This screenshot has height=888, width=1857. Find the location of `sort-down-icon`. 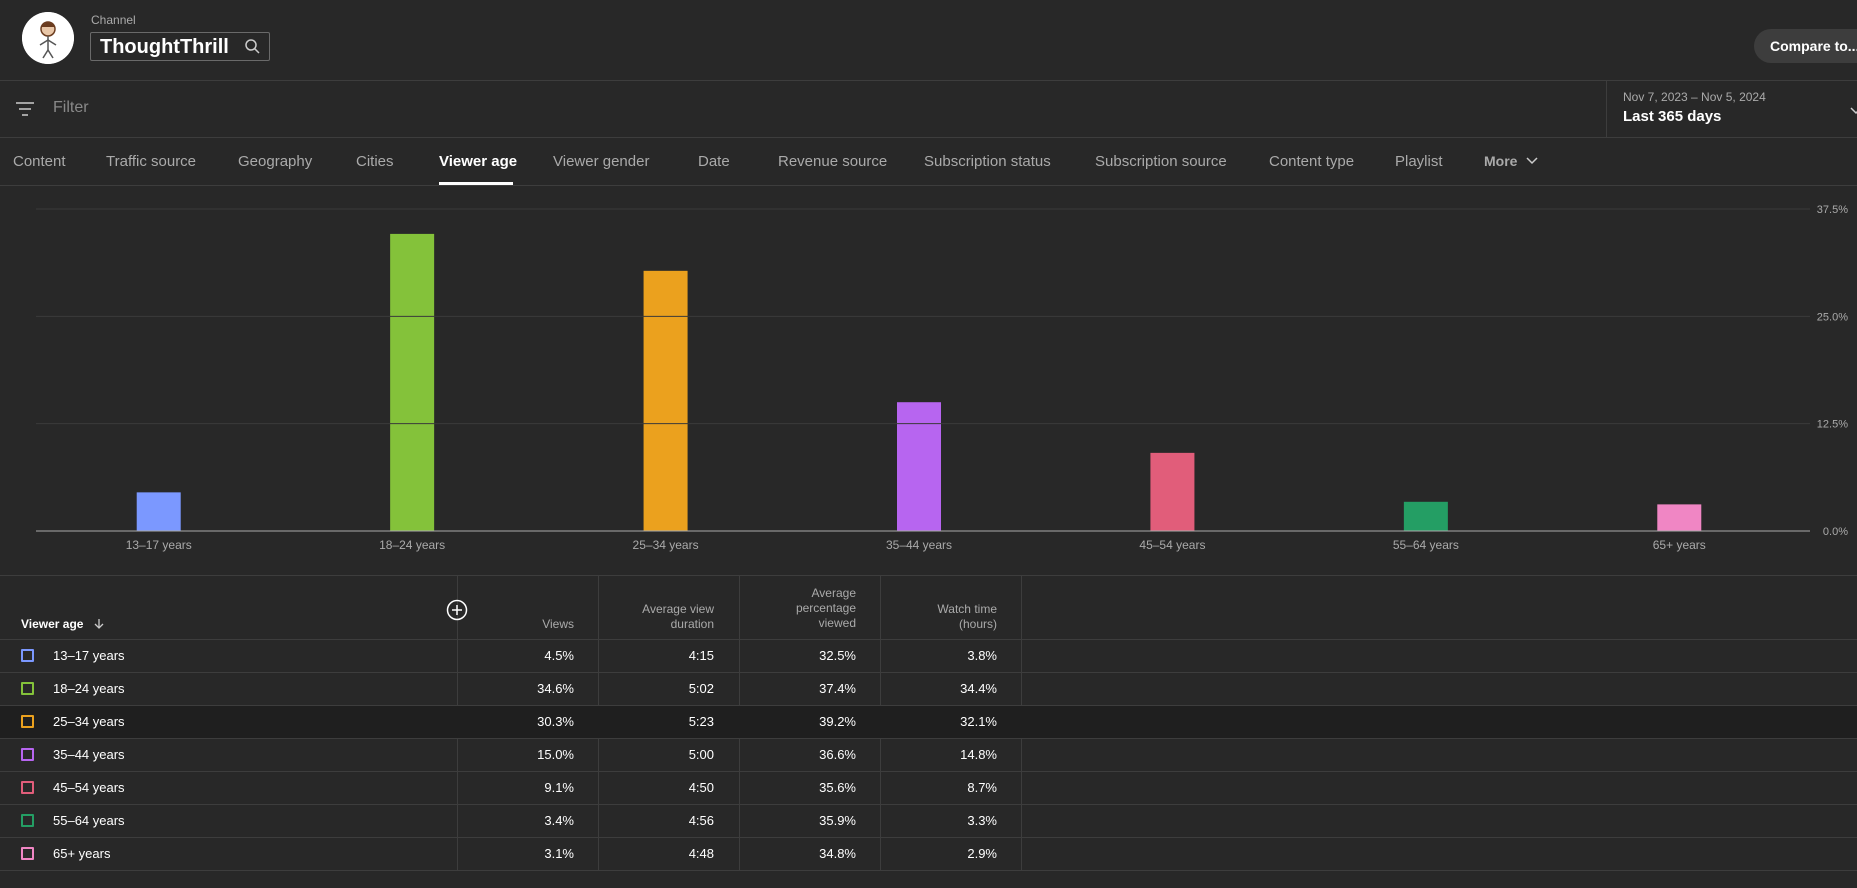

sort-down-icon is located at coordinates (99, 624).